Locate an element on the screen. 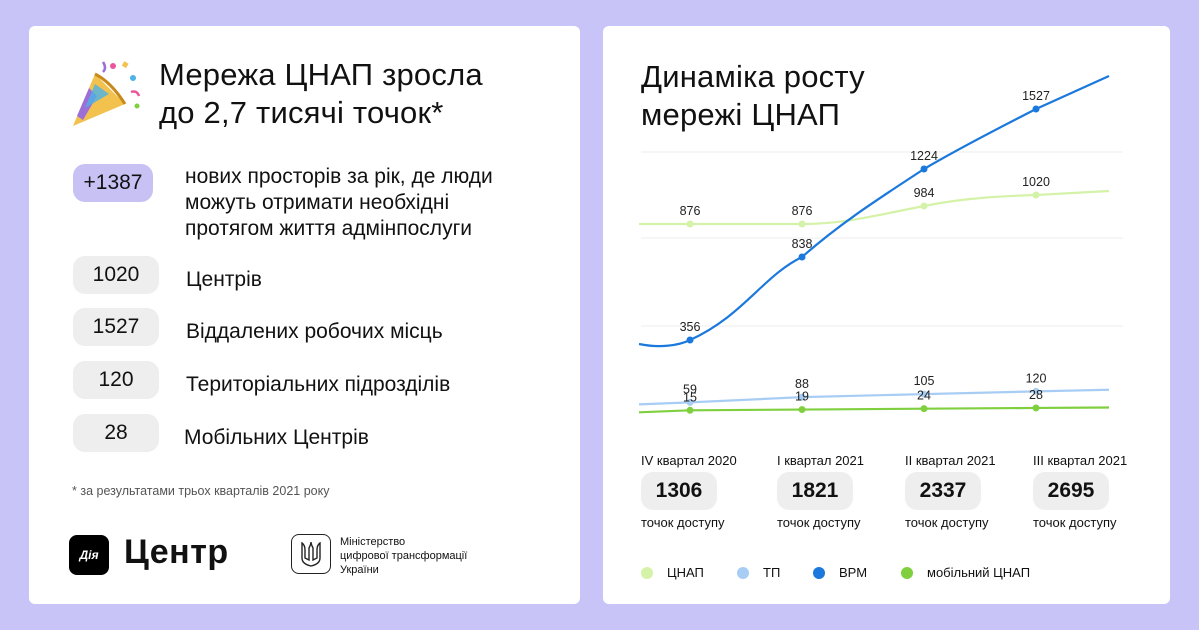 Image resolution: width=1199 pixels, height=630 pixels. legend-swatch-vrm is located at coordinates (819, 572).